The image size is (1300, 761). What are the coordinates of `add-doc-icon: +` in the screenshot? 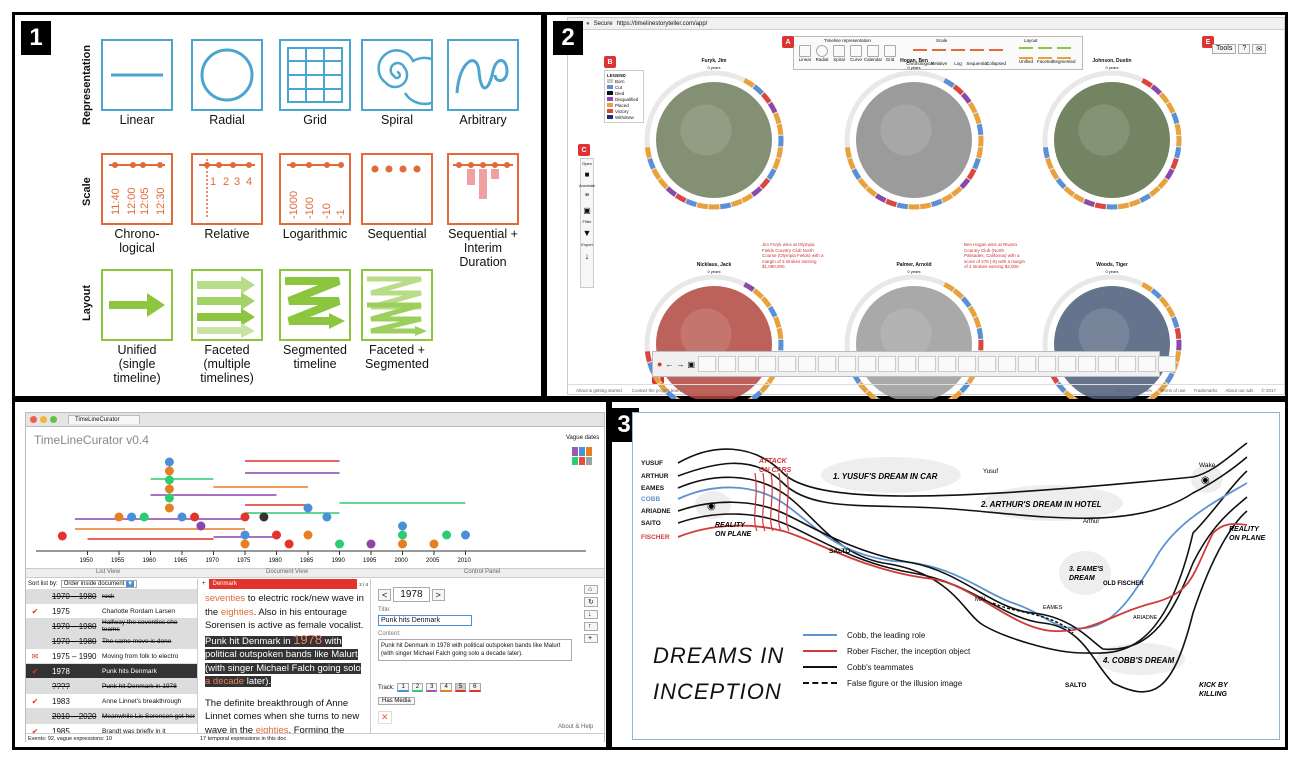 It's located at (204, 584).